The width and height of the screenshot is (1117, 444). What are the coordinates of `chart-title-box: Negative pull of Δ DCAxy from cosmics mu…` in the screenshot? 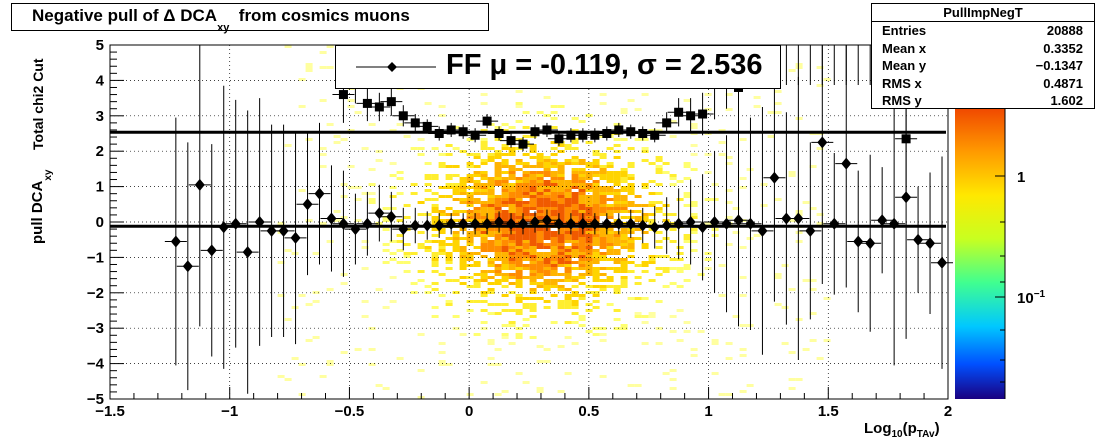 It's located at (250, 18).